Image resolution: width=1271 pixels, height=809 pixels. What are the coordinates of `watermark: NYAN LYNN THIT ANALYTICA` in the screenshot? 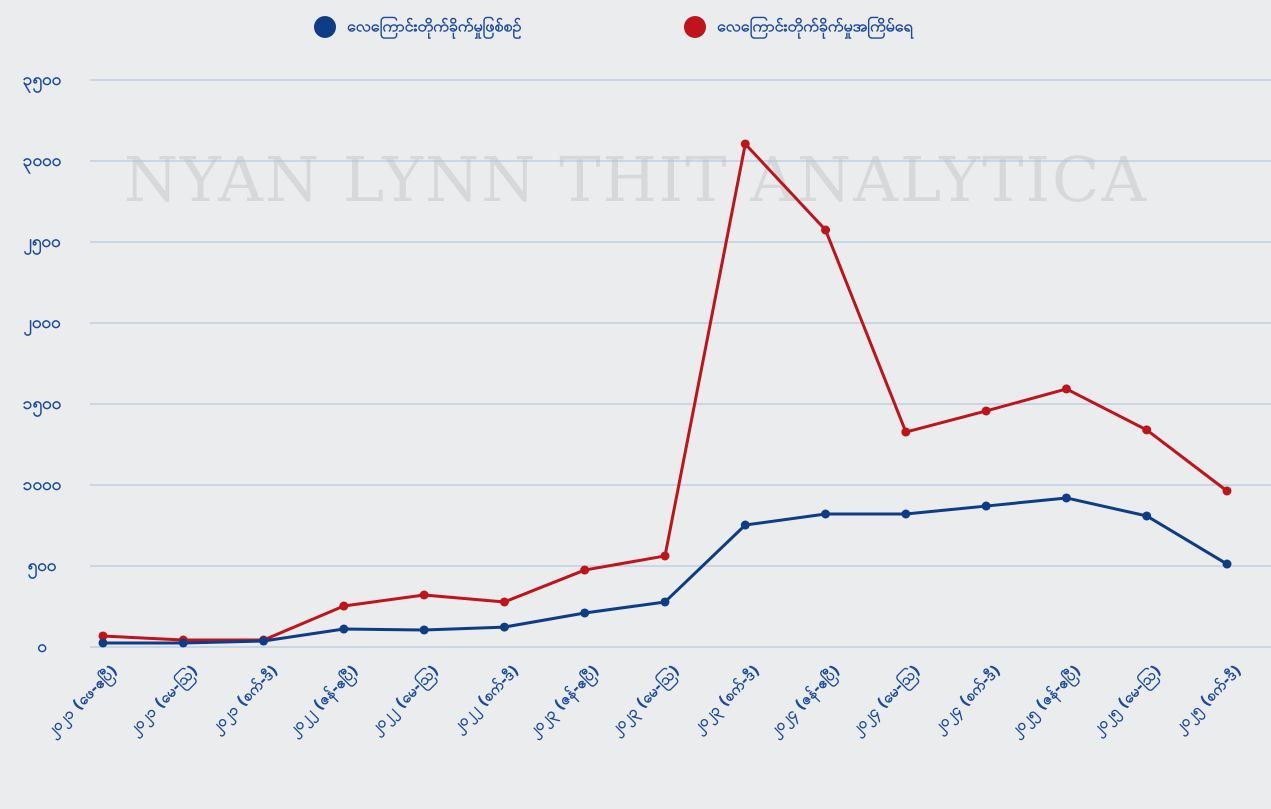 It's located at (636, 179).